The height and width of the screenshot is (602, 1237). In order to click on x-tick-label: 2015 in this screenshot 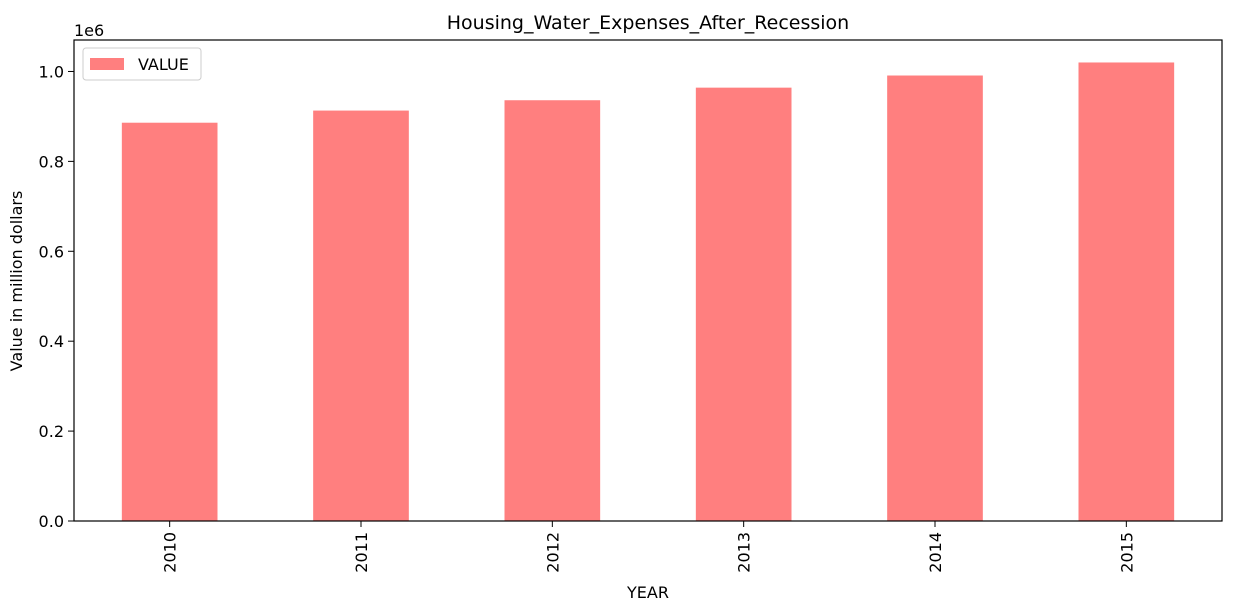, I will do `click(1126, 552)`.